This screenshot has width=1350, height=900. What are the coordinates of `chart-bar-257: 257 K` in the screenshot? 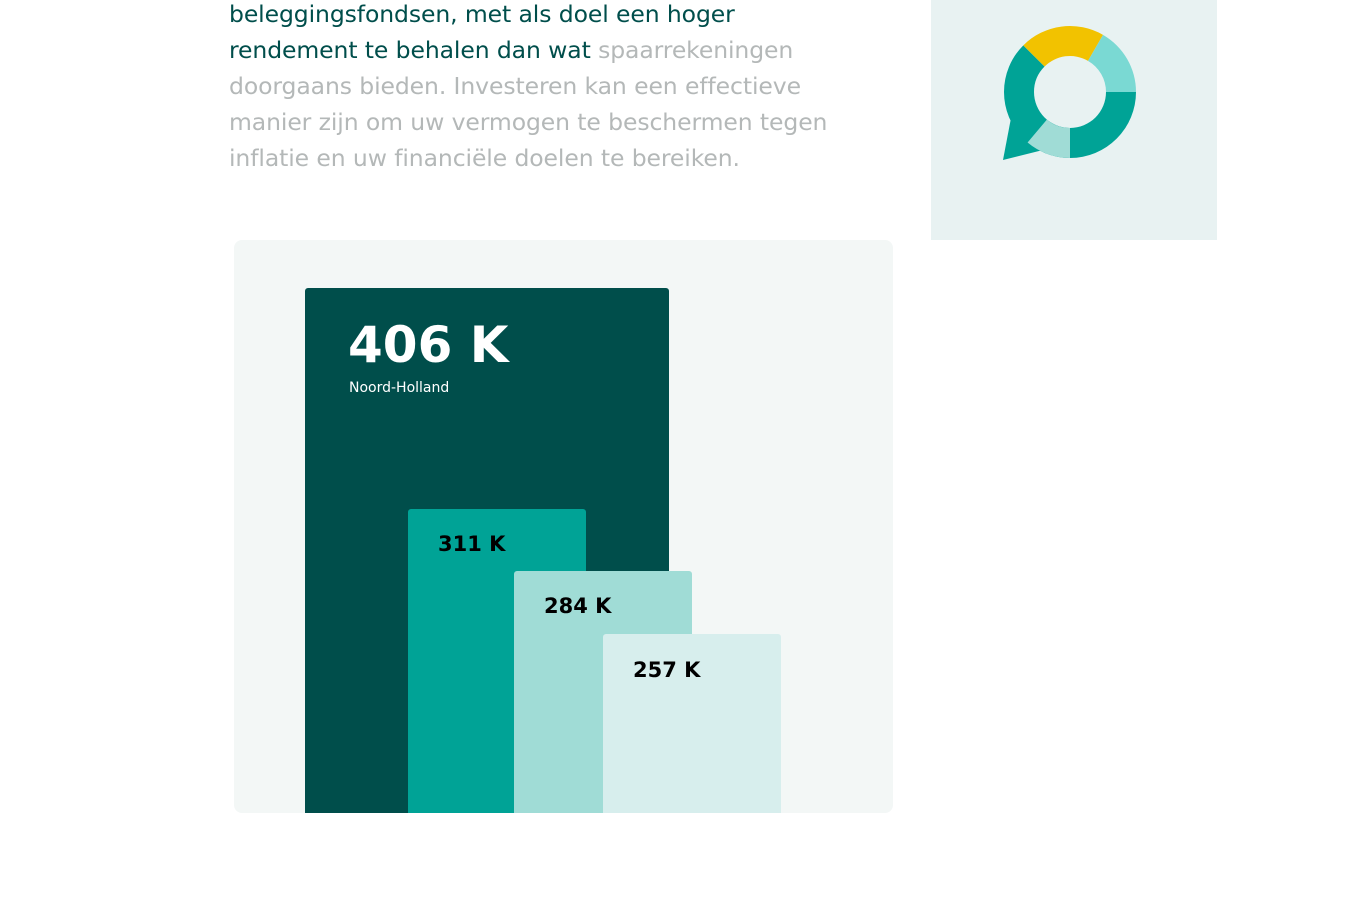 It's located at (692, 723).